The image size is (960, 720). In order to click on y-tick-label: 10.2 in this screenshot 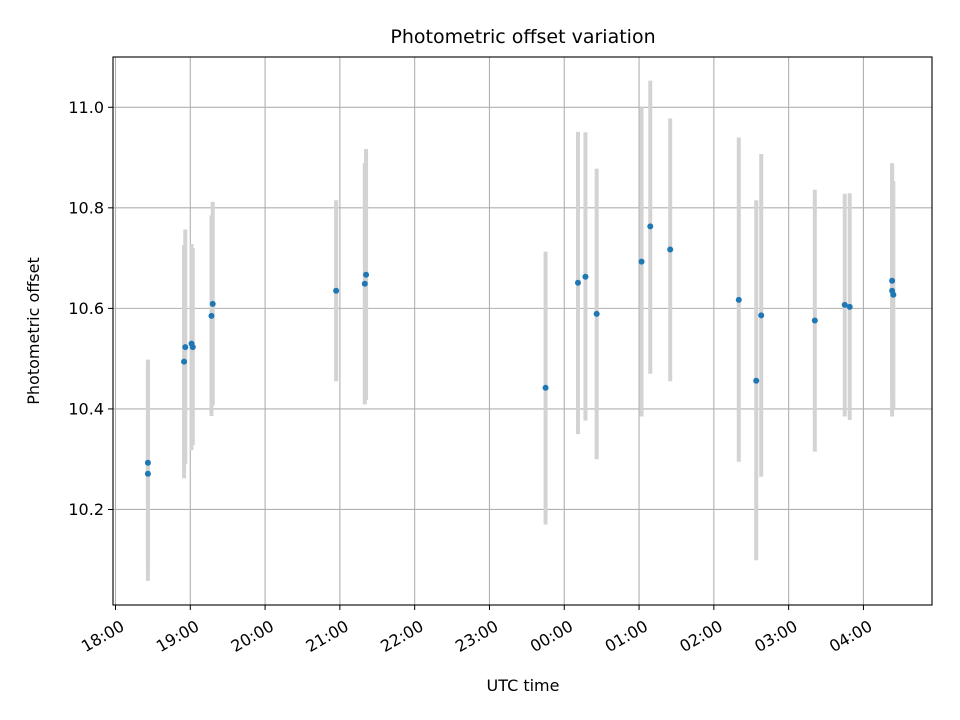, I will do `click(86, 509)`.